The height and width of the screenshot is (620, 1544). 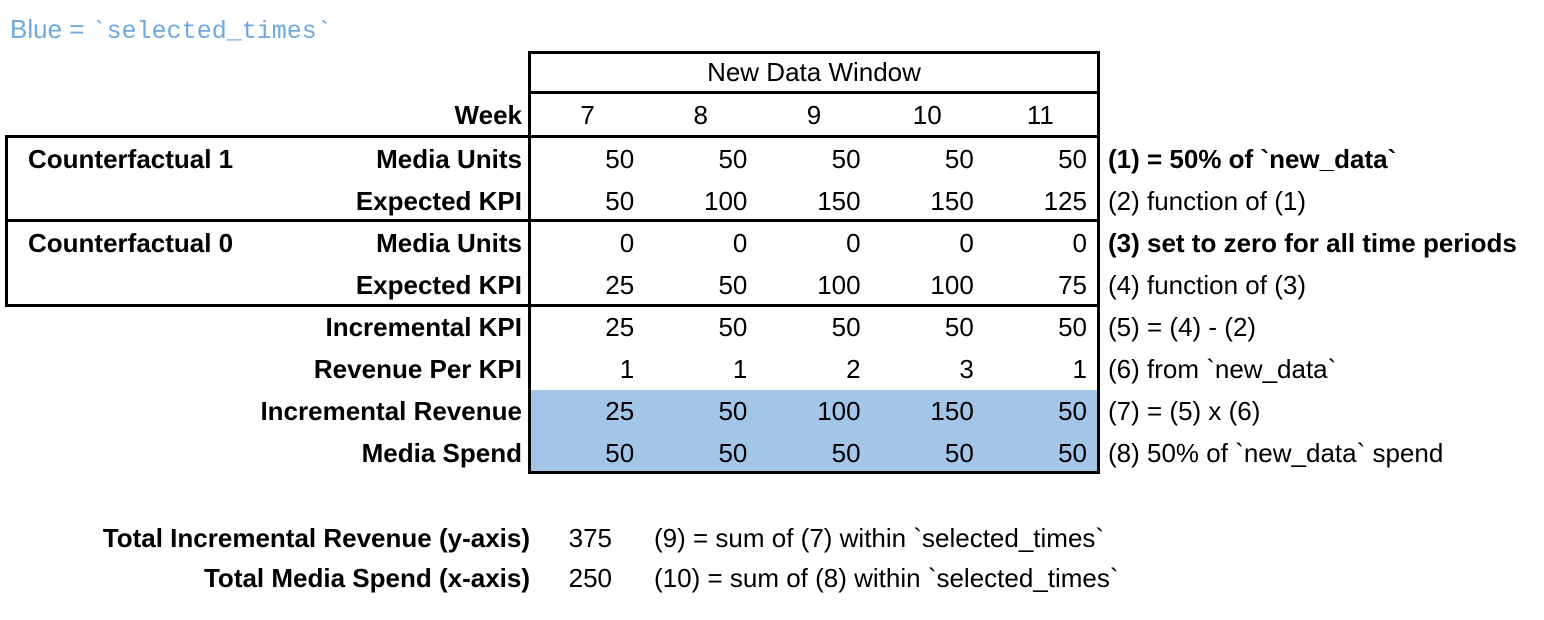 I want to click on annotation-1: (1) = 50% of `new_data`, so click(x=1252, y=158).